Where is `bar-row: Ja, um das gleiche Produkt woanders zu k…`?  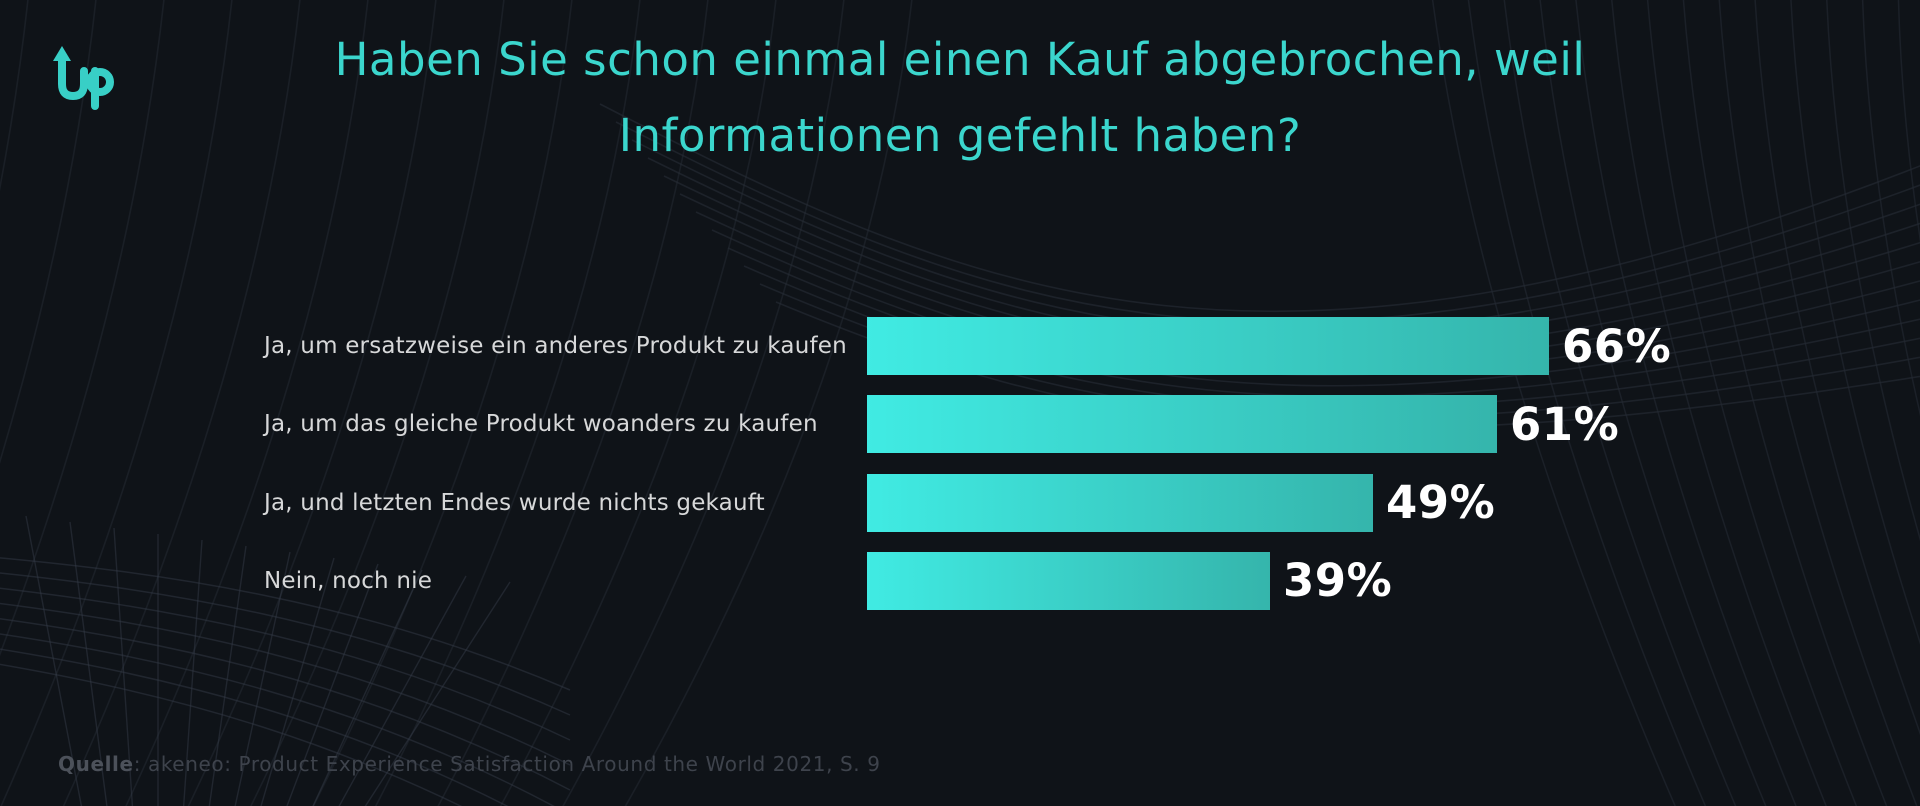 bar-row: Ja, um das gleiche Produkt woanders zu k… is located at coordinates (967, 424).